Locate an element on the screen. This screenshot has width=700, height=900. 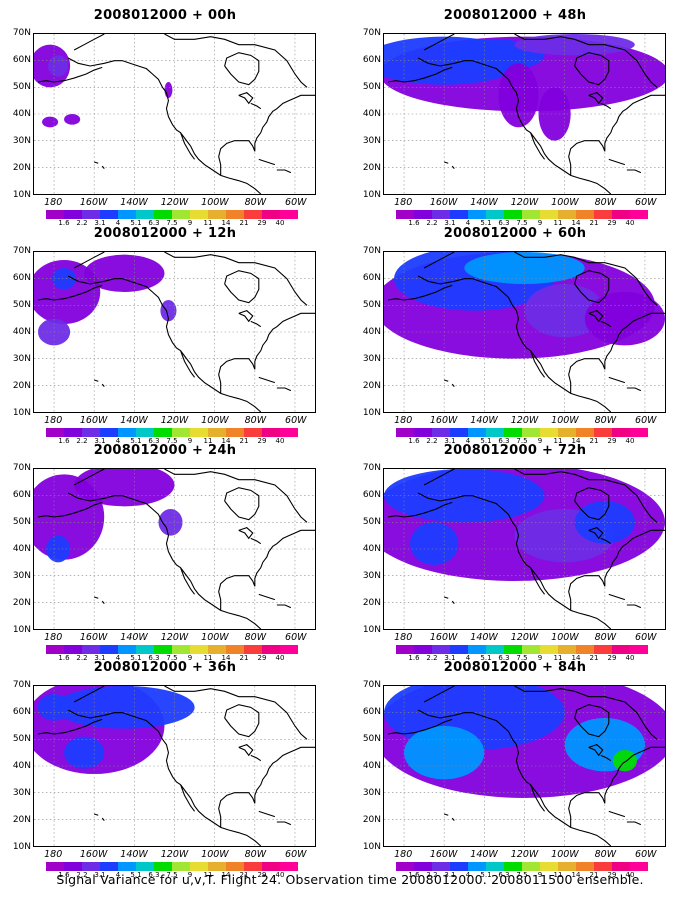
colorbar-tick-label: 9 is located at coordinates (190, 223).